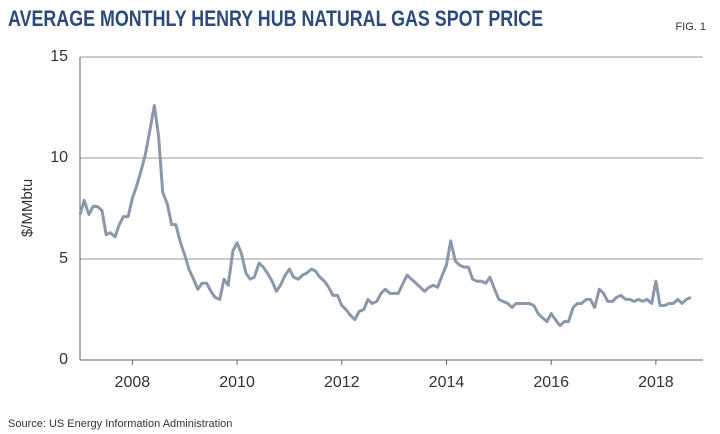 The image size is (720, 434). What do you see at coordinates (63, 359) in the screenshot?
I see `y-tick-label: 0` at bounding box center [63, 359].